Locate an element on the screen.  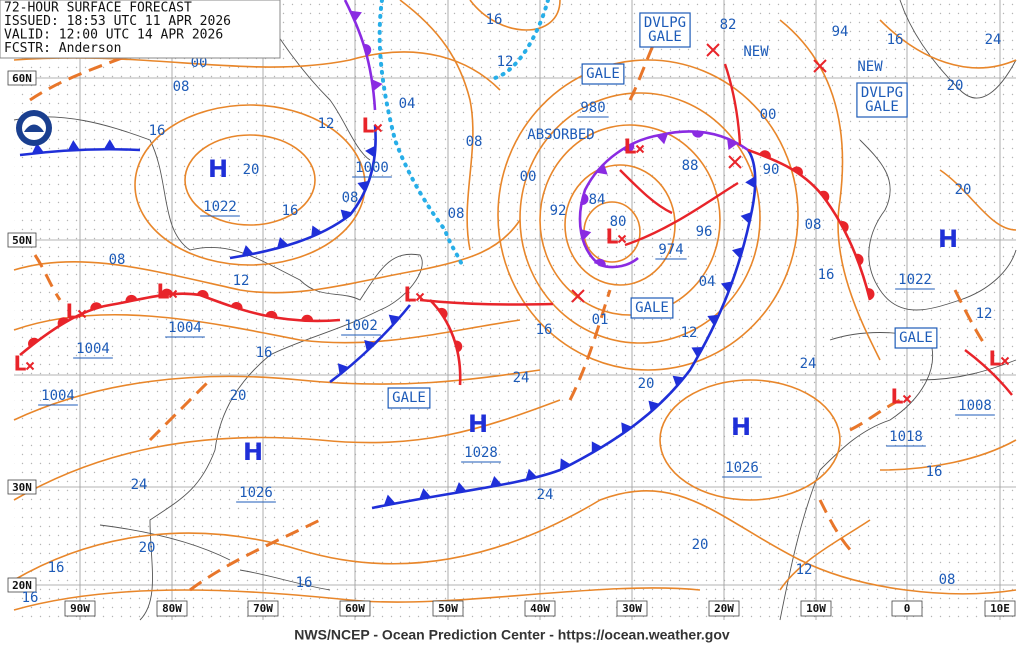
pressure-value: 1022 is located at coordinates (220, 207).